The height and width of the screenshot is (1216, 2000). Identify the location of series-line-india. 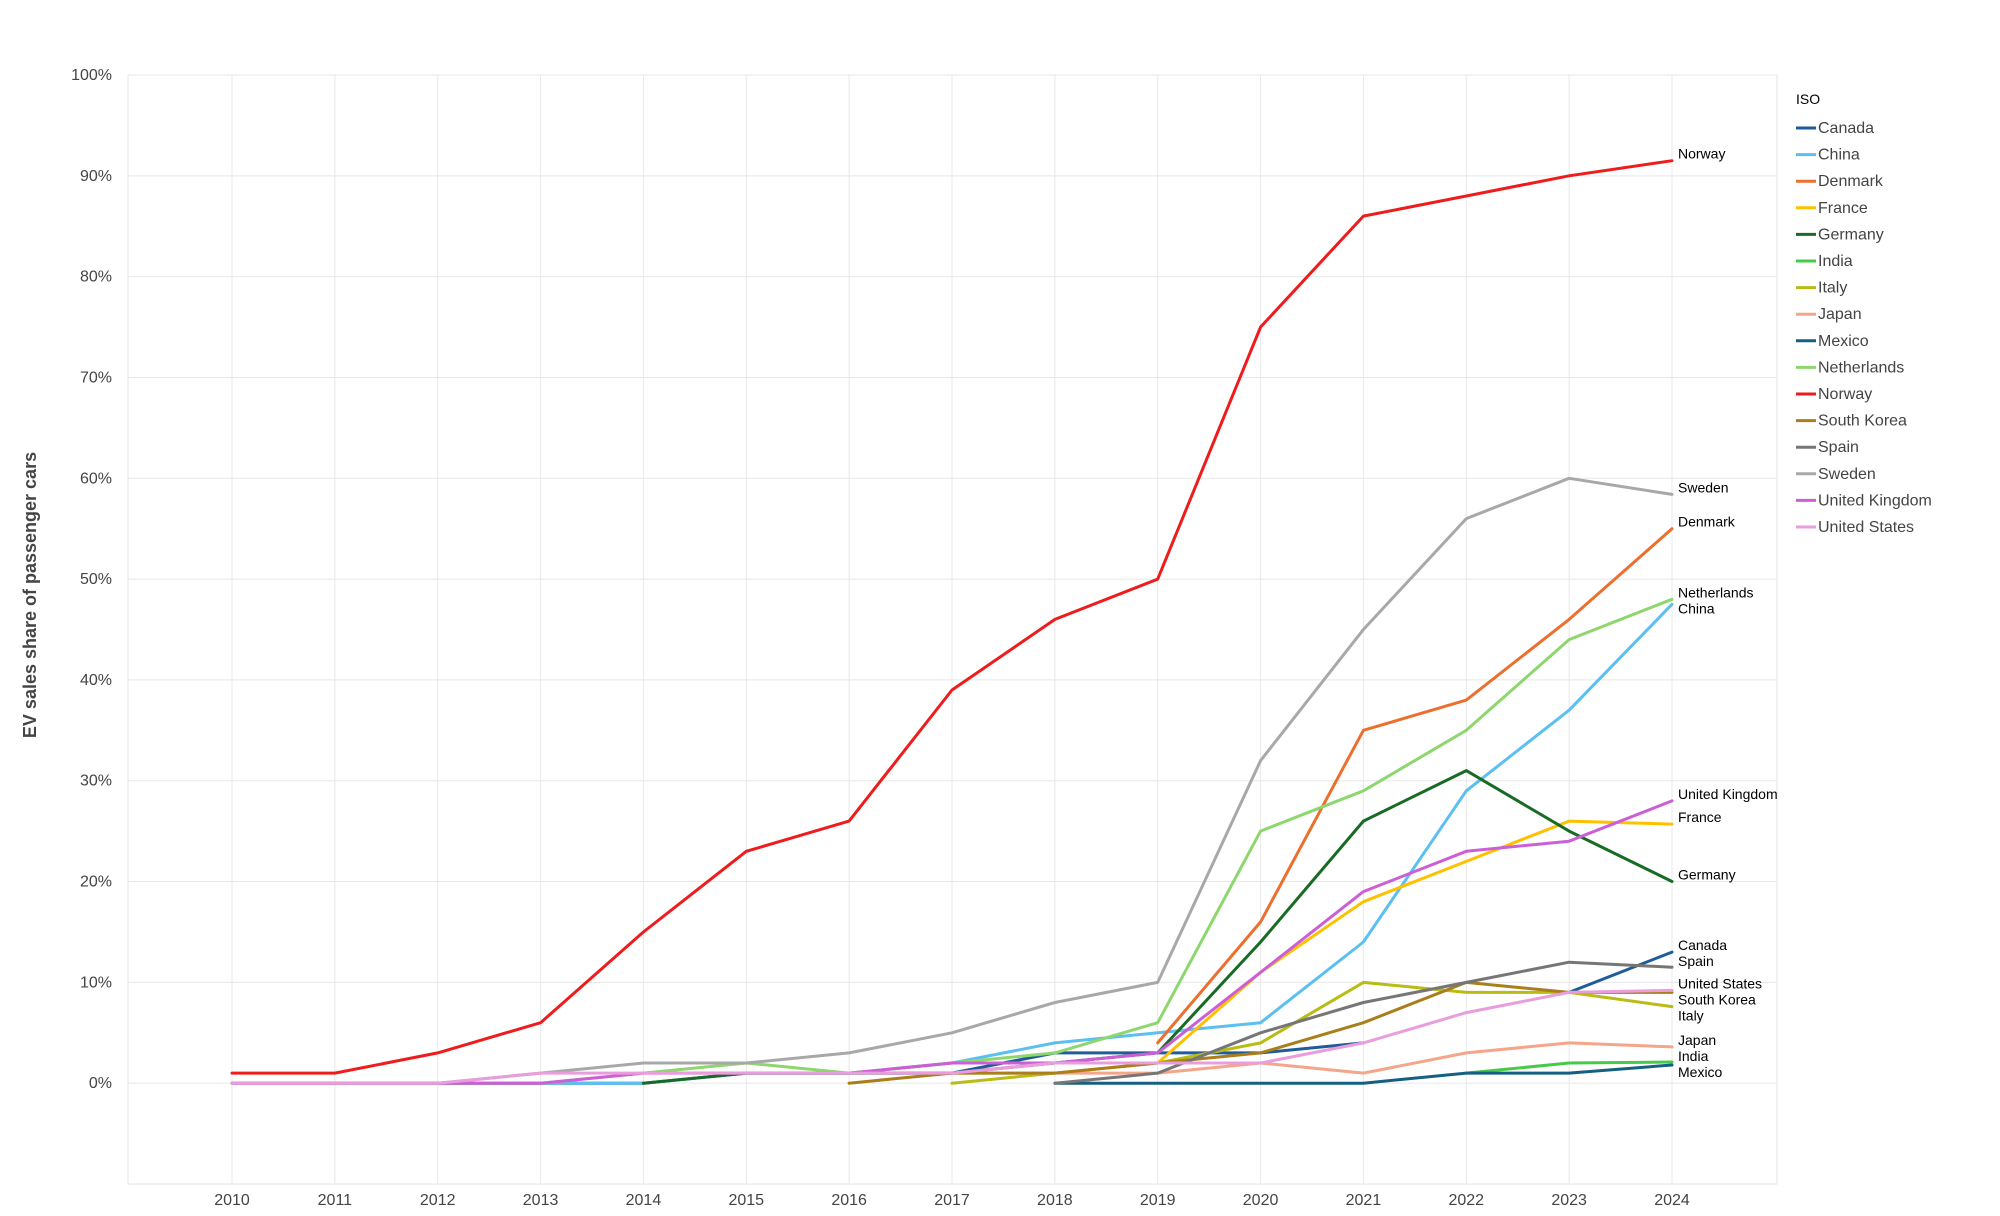
(1569, 1067).